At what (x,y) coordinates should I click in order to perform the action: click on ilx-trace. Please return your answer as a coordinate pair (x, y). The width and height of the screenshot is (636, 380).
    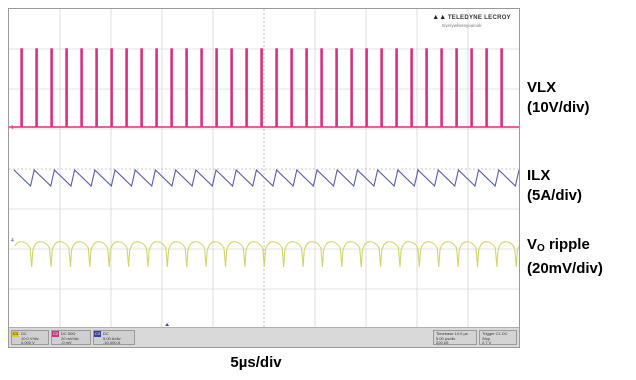
    Looking at the image, I should click on (266, 178).